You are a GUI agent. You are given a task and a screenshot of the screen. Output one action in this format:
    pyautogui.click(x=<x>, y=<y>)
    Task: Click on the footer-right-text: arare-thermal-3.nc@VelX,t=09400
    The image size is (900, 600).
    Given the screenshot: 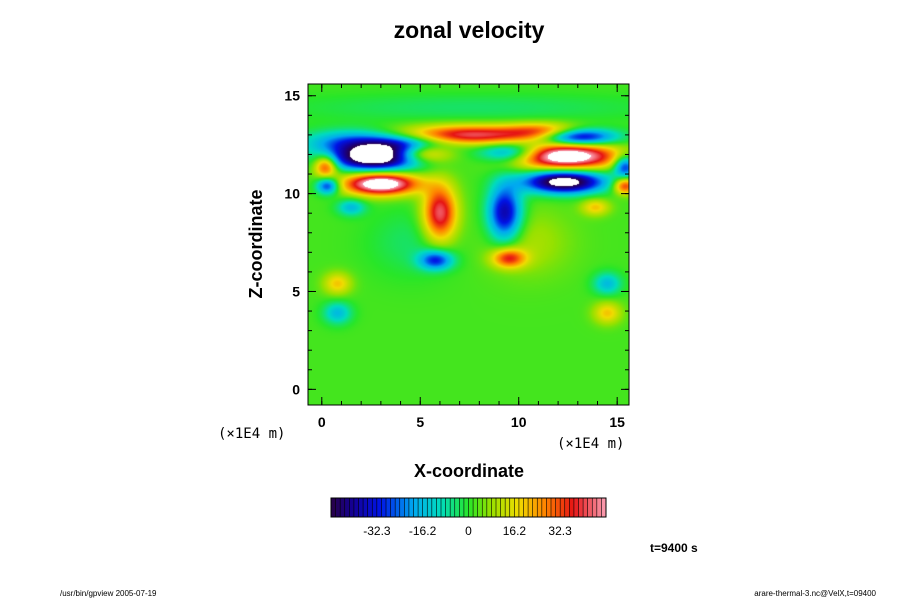 What is the action you would take?
    pyautogui.click(x=815, y=593)
    